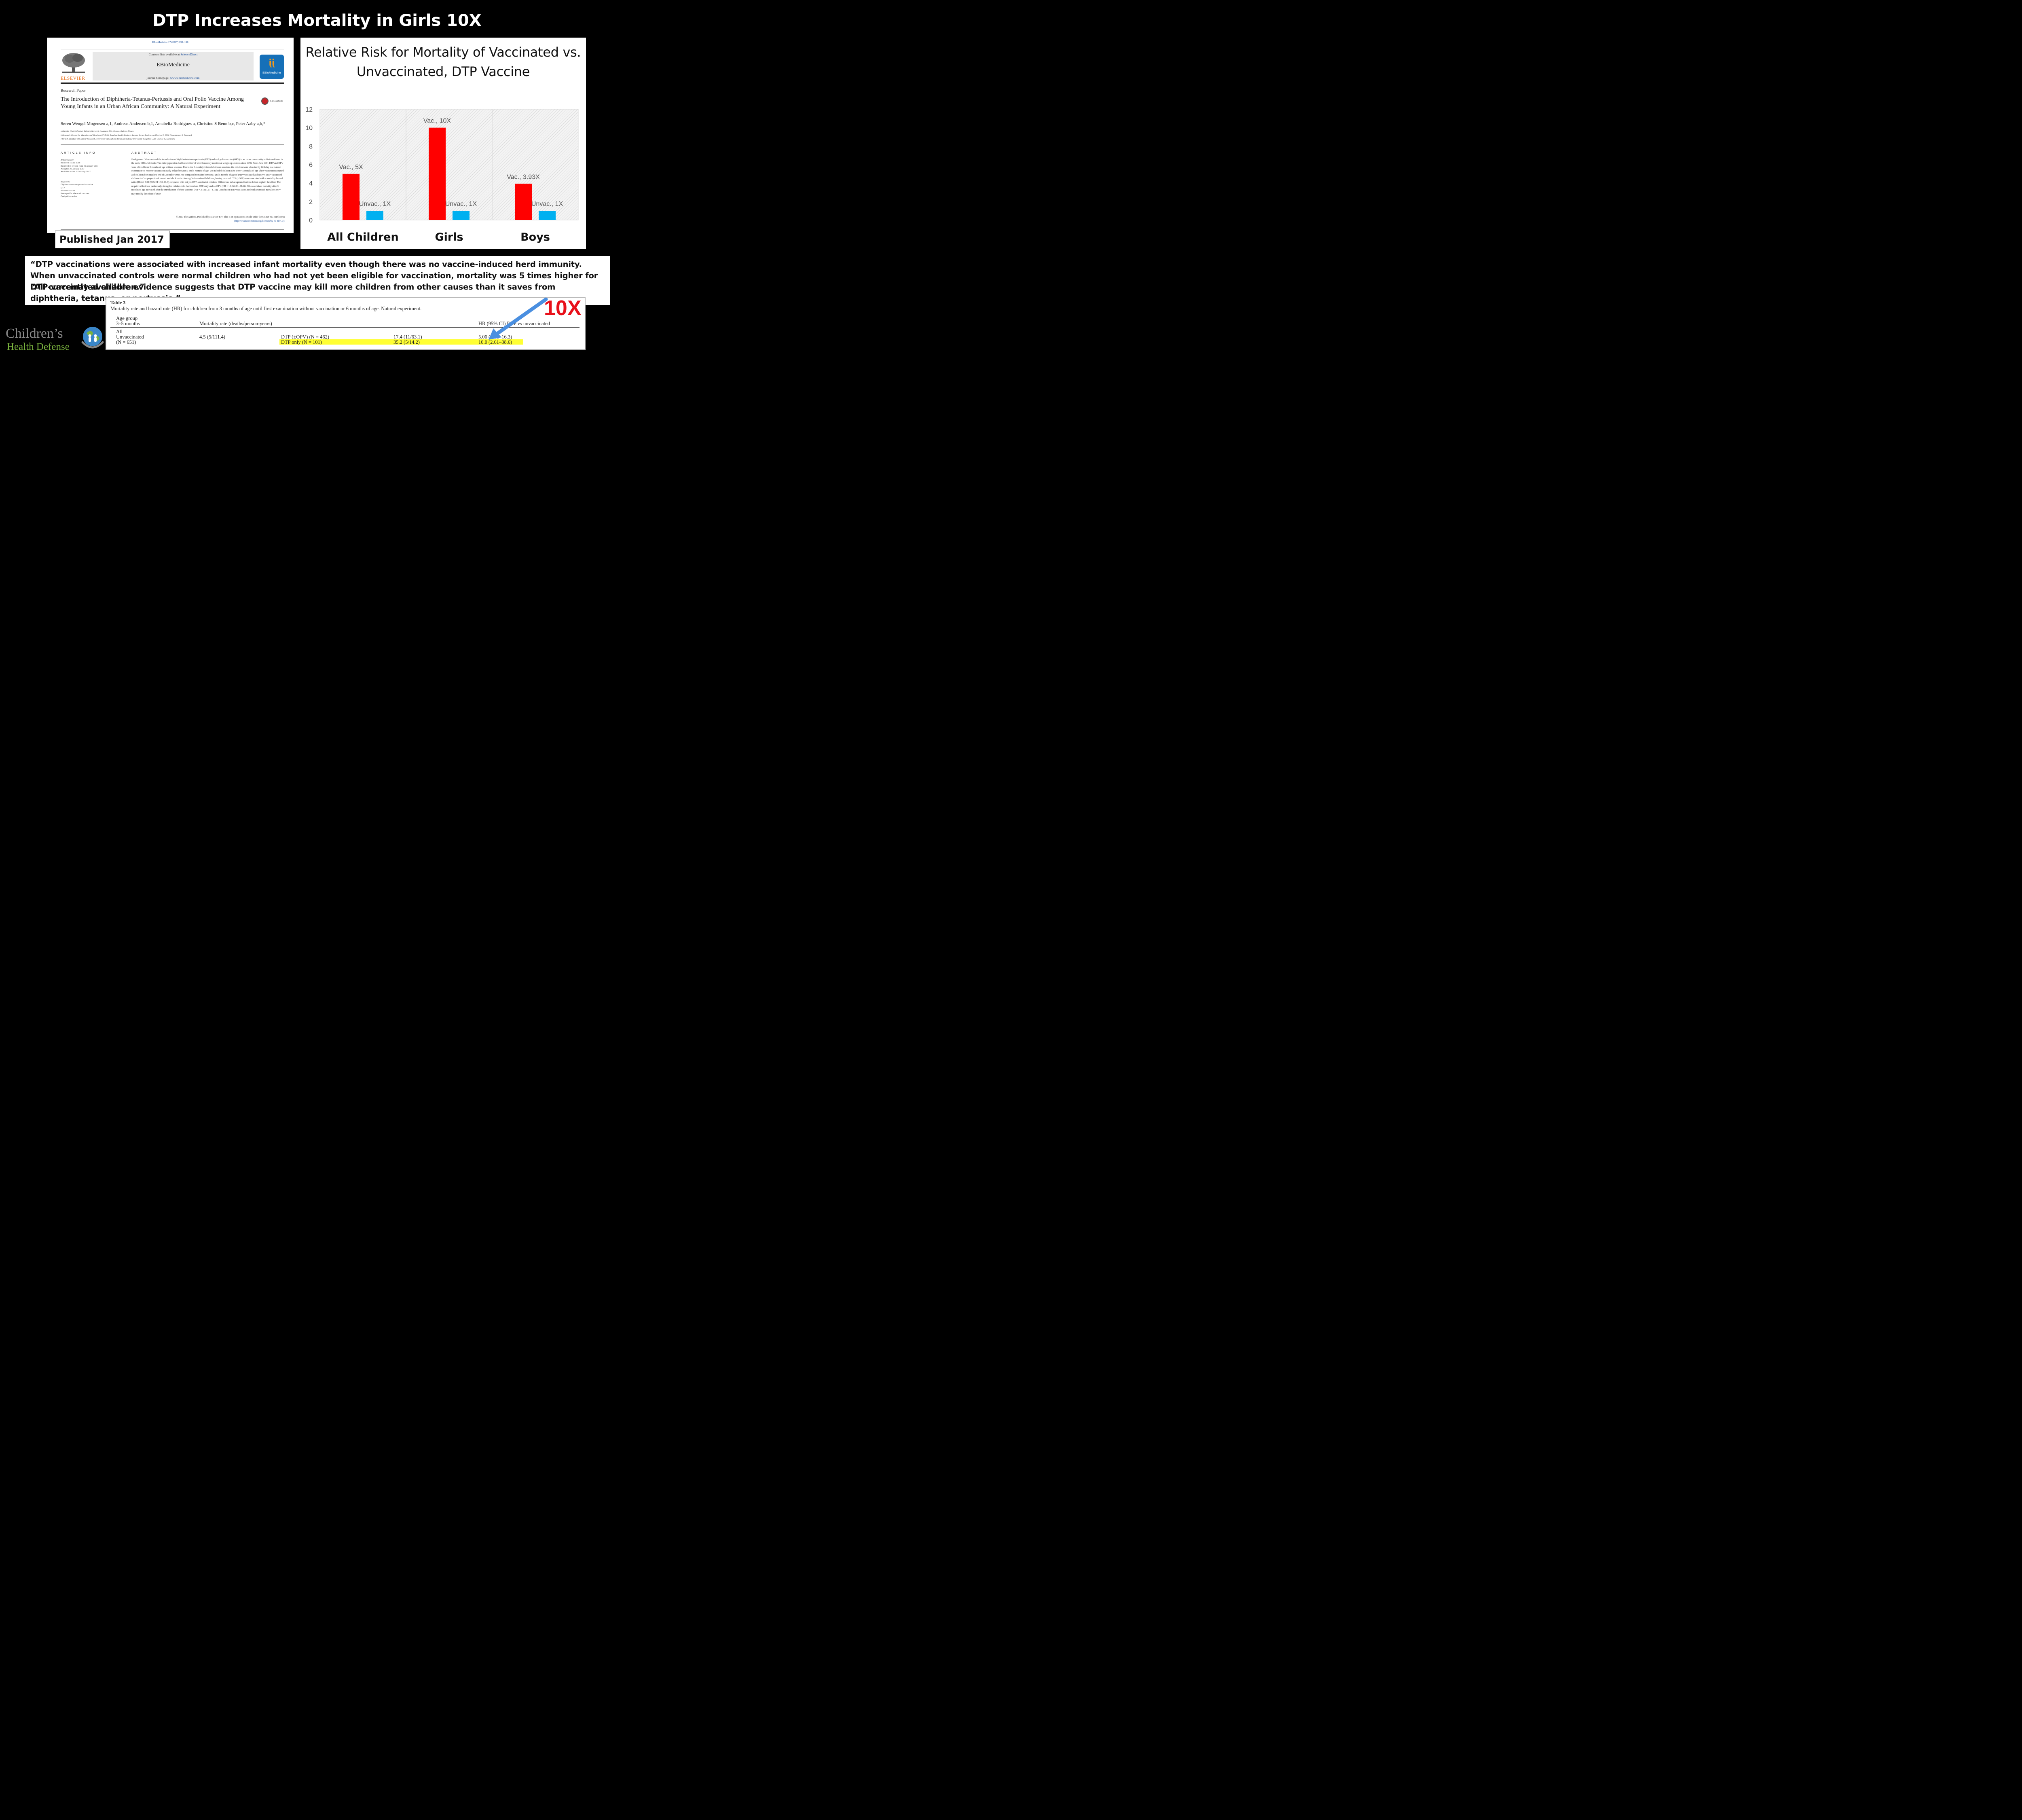 This screenshot has width=2022, height=1820. Describe the element at coordinates (563, 308) in the screenshot. I see `callout-10x: 10X` at that location.